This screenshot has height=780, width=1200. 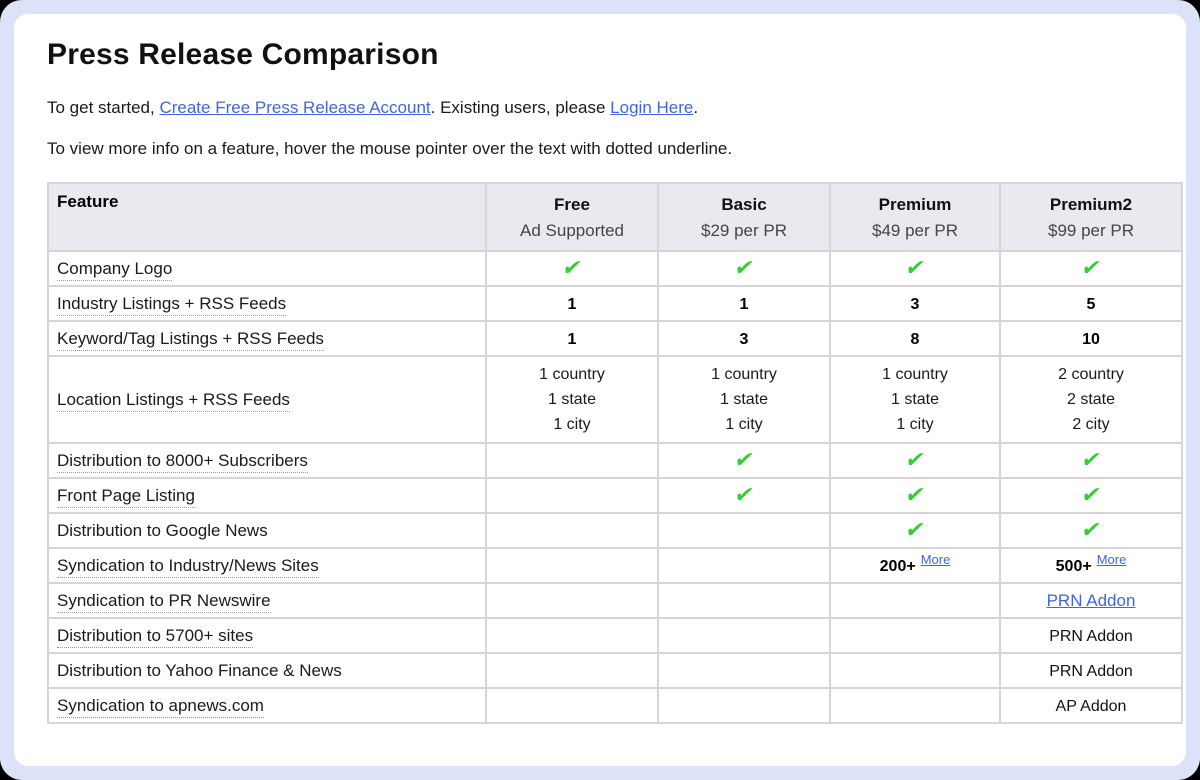 I want to click on feature-cell: Keyword/Tag Listings + RSS Feeds, so click(x=267, y=338).